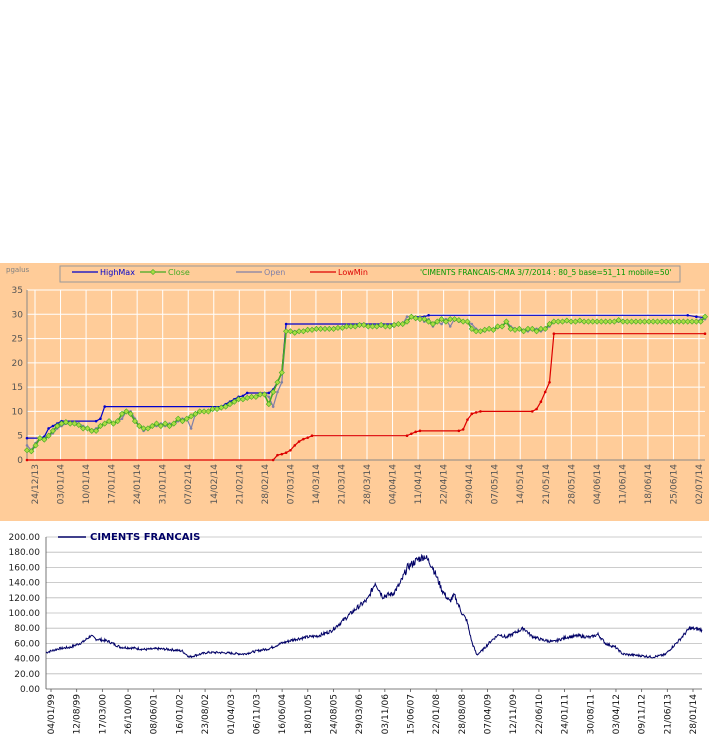 The height and width of the screenshot is (742, 709). Describe the element at coordinates (540, 714) in the screenshot. I see `x-tick-label: 22/06/10` at that location.